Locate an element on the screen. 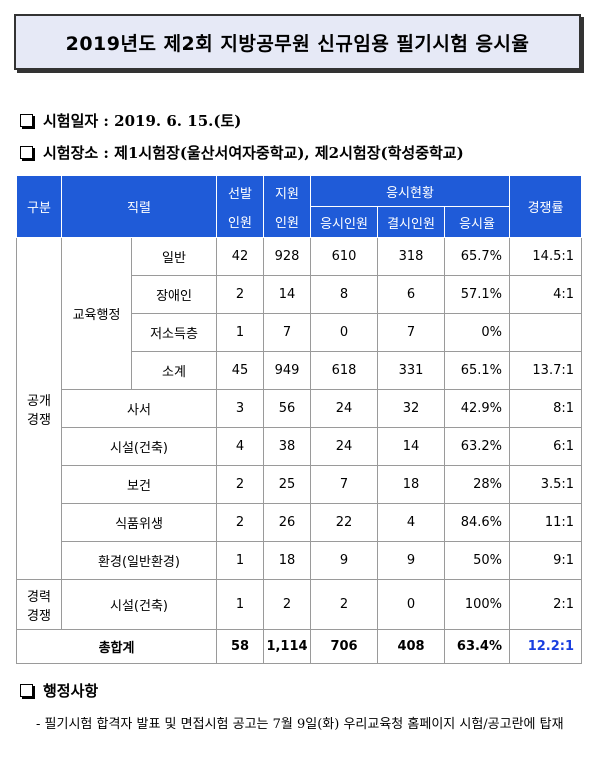 This screenshot has height=758, width=595. cell-job: 보건 is located at coordinates (139, 484).